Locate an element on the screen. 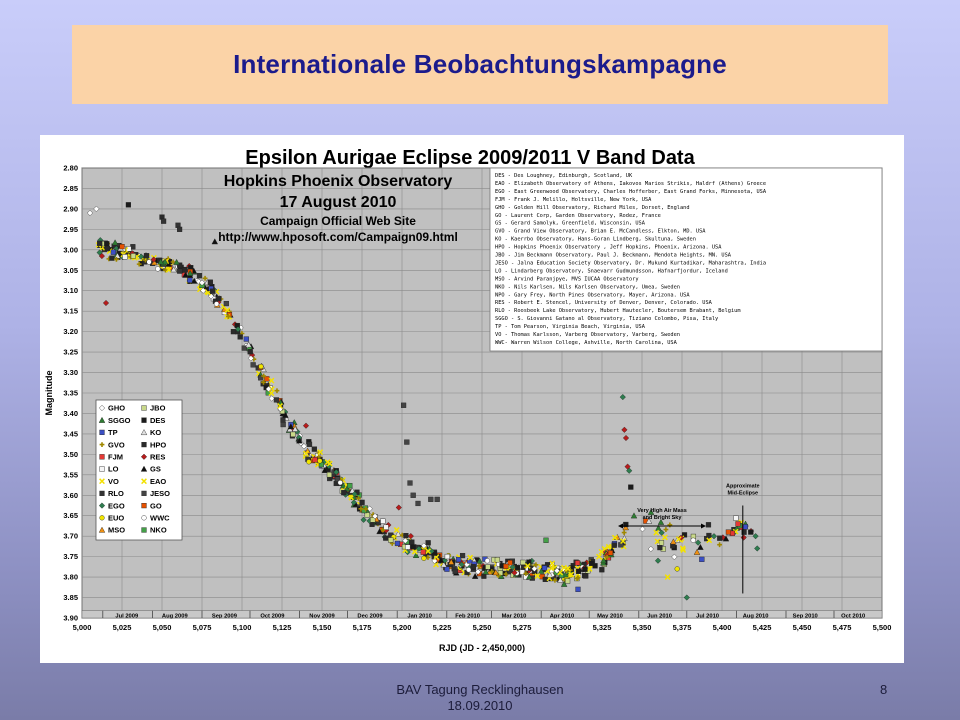 The height and width of the screenshot is (720, 960). y-tick-label: 3.05 is located at coordinates (70, 270).